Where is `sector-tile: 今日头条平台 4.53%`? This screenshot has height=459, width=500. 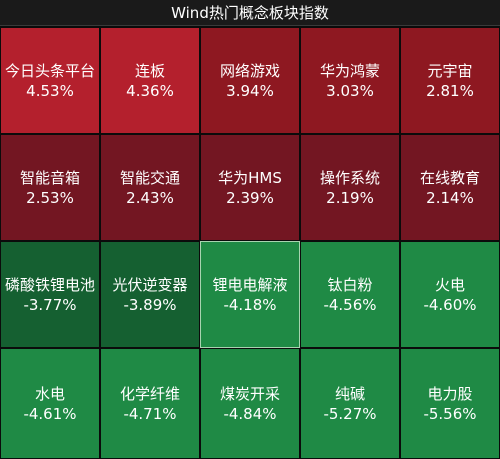
sector-tile: 今日头条平台 4.53% is located at coordinates (50, 80).